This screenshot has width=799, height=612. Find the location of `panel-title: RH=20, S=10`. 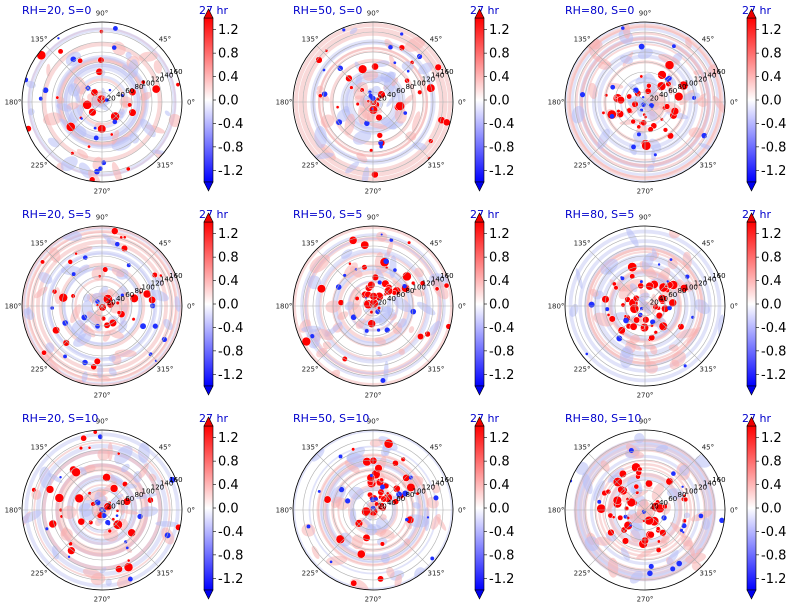

panel-title: RH=20, S=10 is located at coordinates (60, 418).